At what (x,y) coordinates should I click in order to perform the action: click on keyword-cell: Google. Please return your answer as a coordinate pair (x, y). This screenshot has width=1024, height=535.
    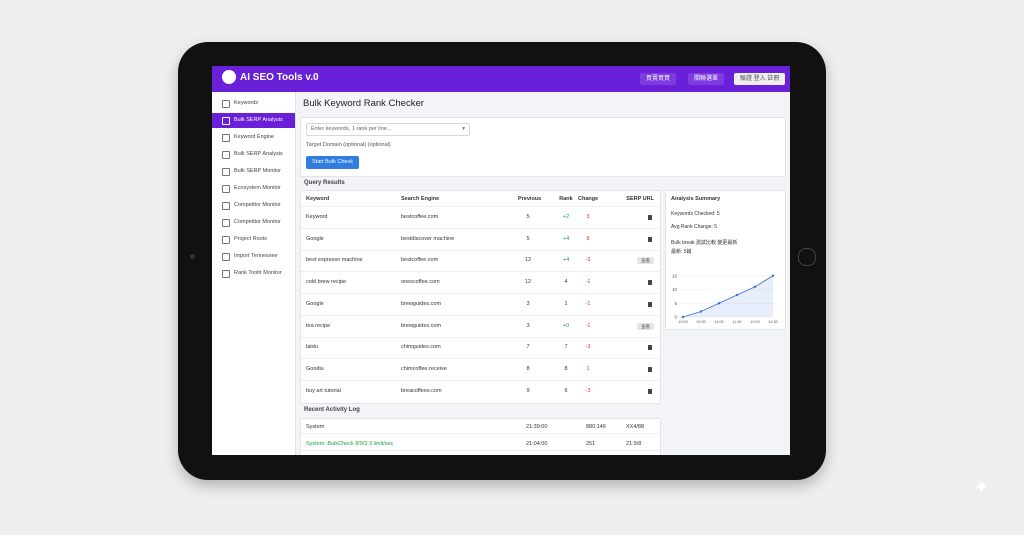
    Looking at the image, I should click on (315, 303).